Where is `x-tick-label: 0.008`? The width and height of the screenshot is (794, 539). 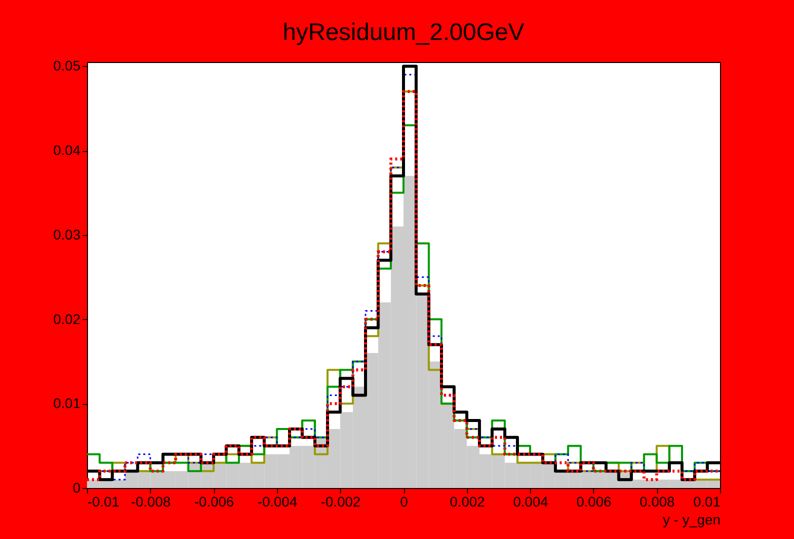 x-tick-label: 0.008 is located at coordinates (657, 502).